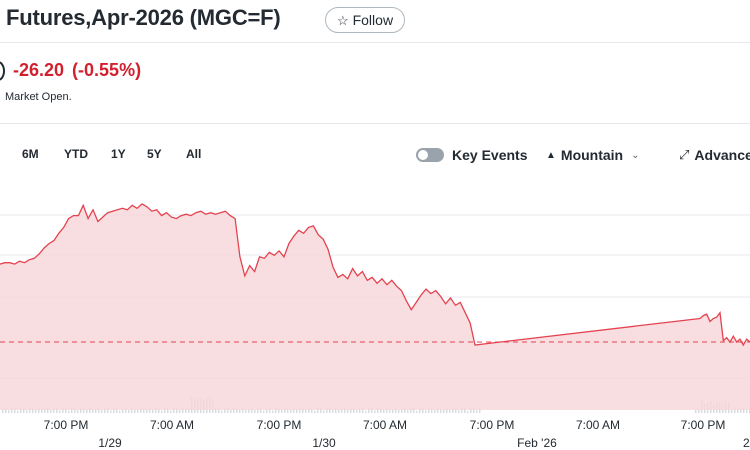 The width and height of the screenshot is (750, 450). I want to click on x-date-label: 2/, so click(746, 443).